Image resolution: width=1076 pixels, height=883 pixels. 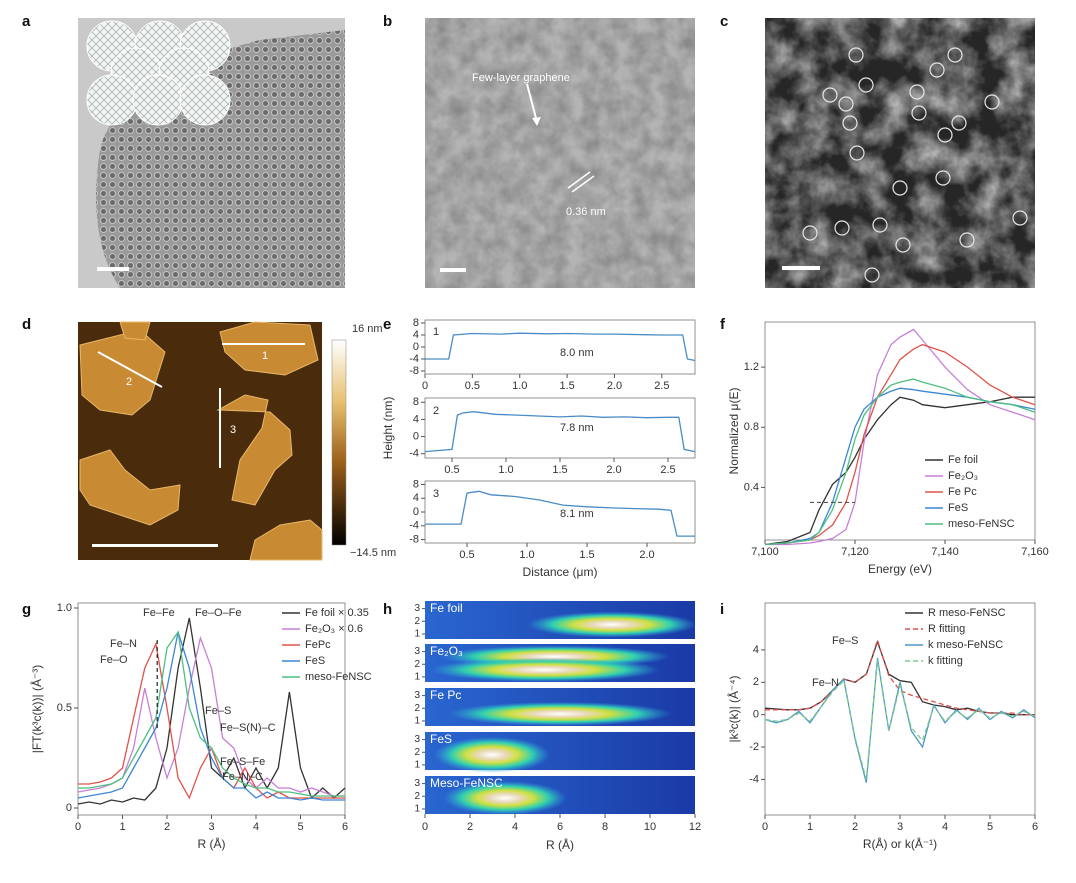 What do you see at coordinates (339, 442) in the screenshot?
I see `colorbar` at bounding box center [339, 442].